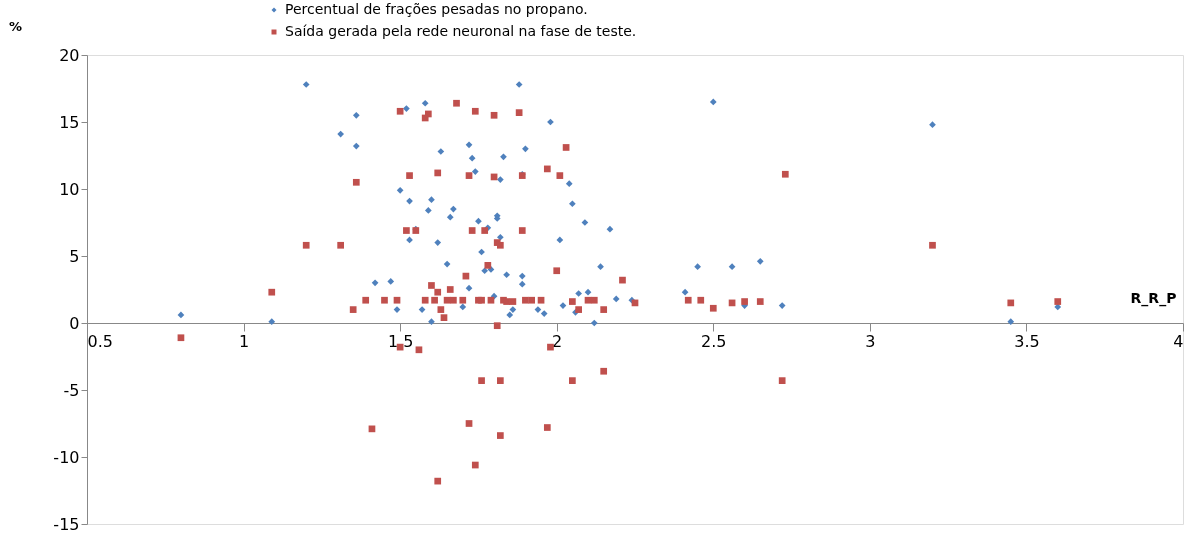 The height and width of the screenshot is (538, 1200). I want to click on y-tick-label: 10, so click(69, 189).